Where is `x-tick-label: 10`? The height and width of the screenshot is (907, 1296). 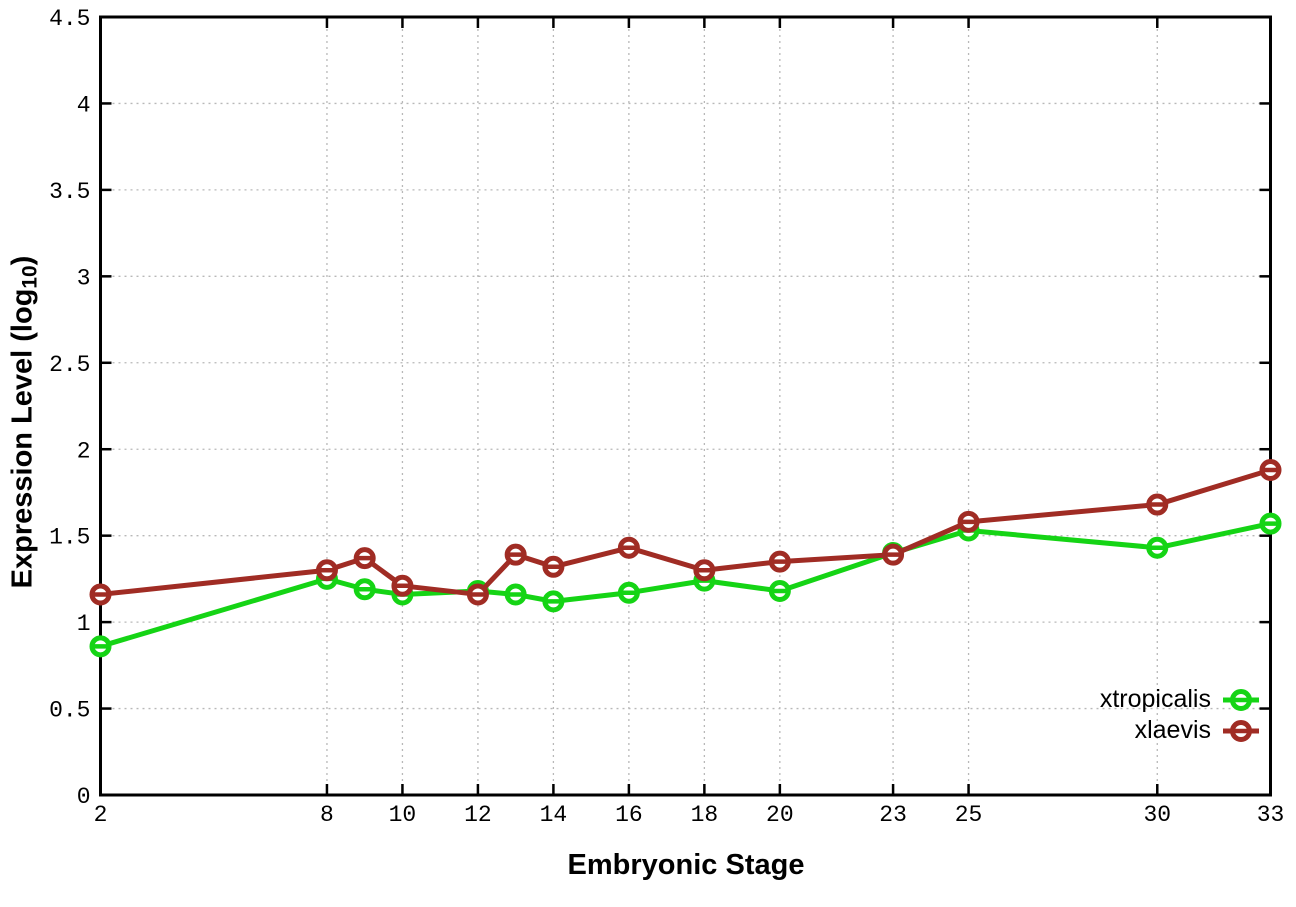
x-tick-label: 10 is located at coordinates (403, 815).